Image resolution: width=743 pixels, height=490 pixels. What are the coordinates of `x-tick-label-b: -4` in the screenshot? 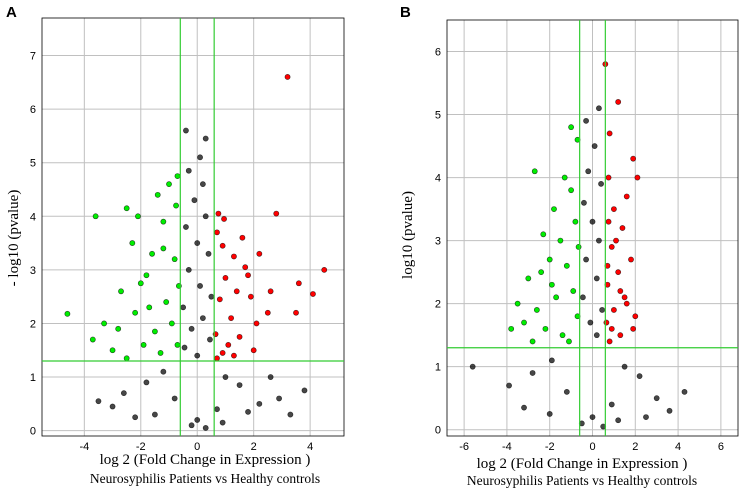 It's located at (507, 447).